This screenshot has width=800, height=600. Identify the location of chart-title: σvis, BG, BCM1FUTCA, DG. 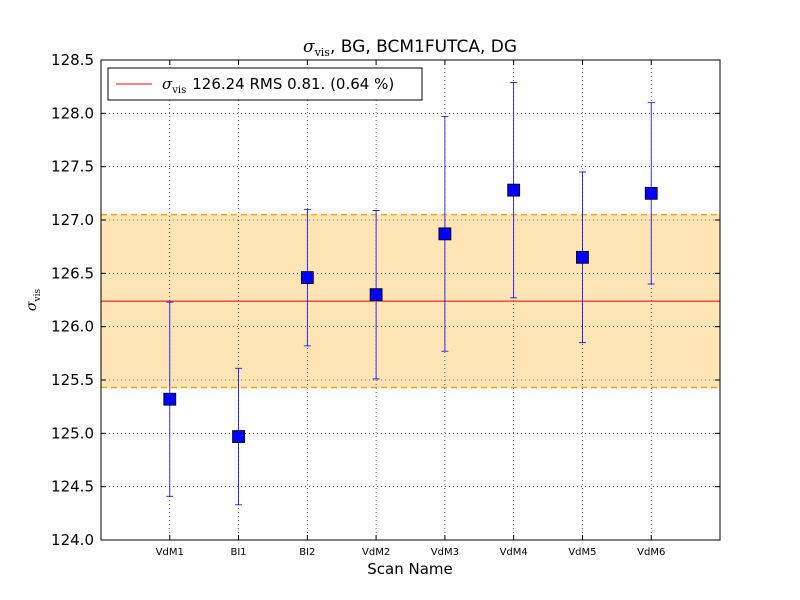
(410, 48).